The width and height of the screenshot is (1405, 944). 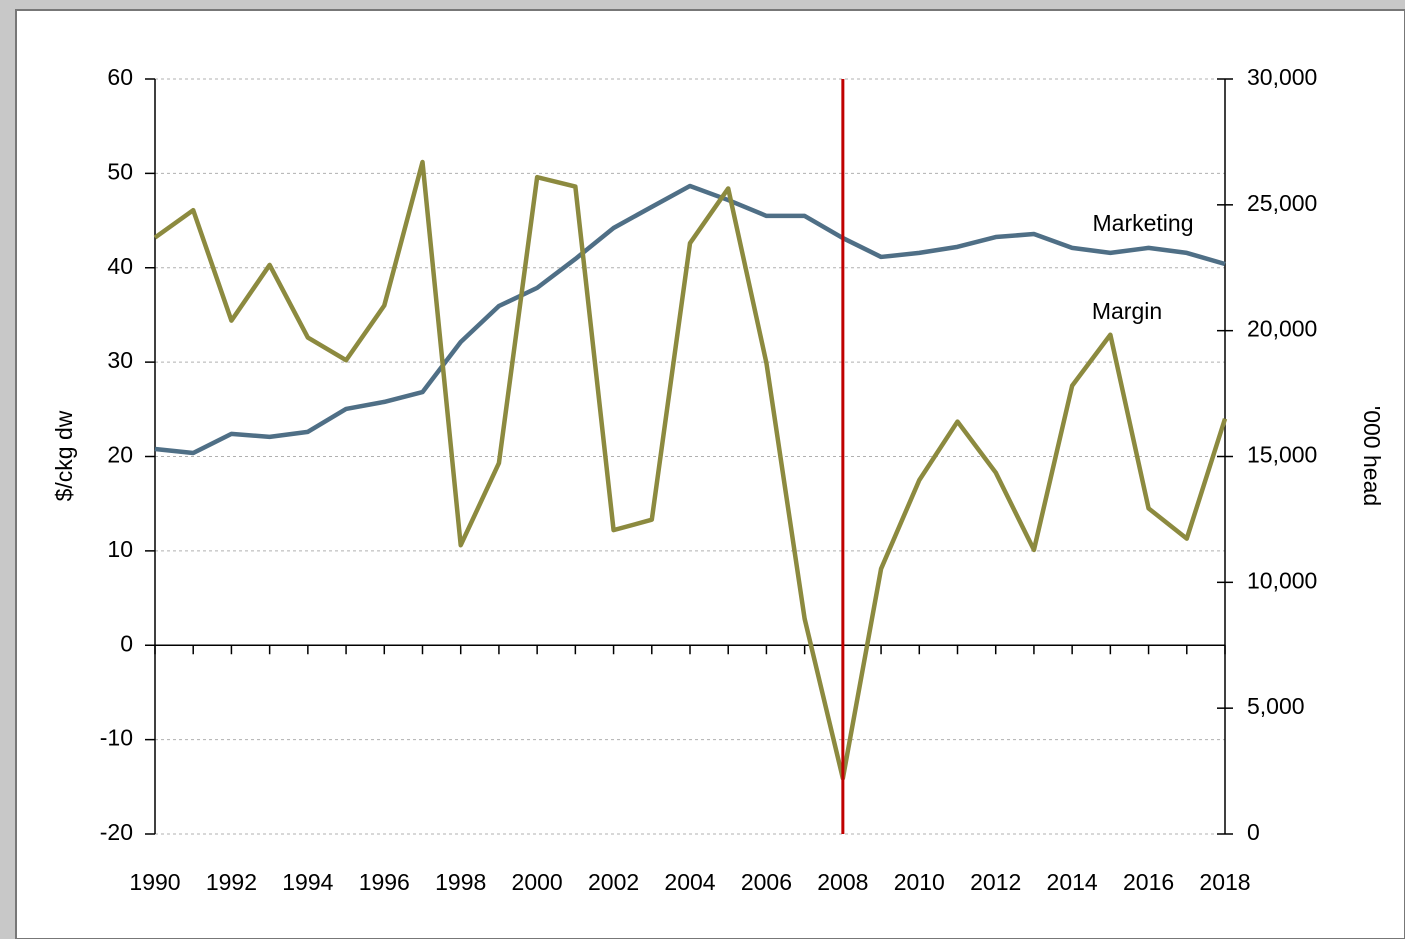 What do you see at coordinates (1282, 329) in the screenshot?
I see `y2-tick-label: 20,000` at bounding box center [1282, 329].